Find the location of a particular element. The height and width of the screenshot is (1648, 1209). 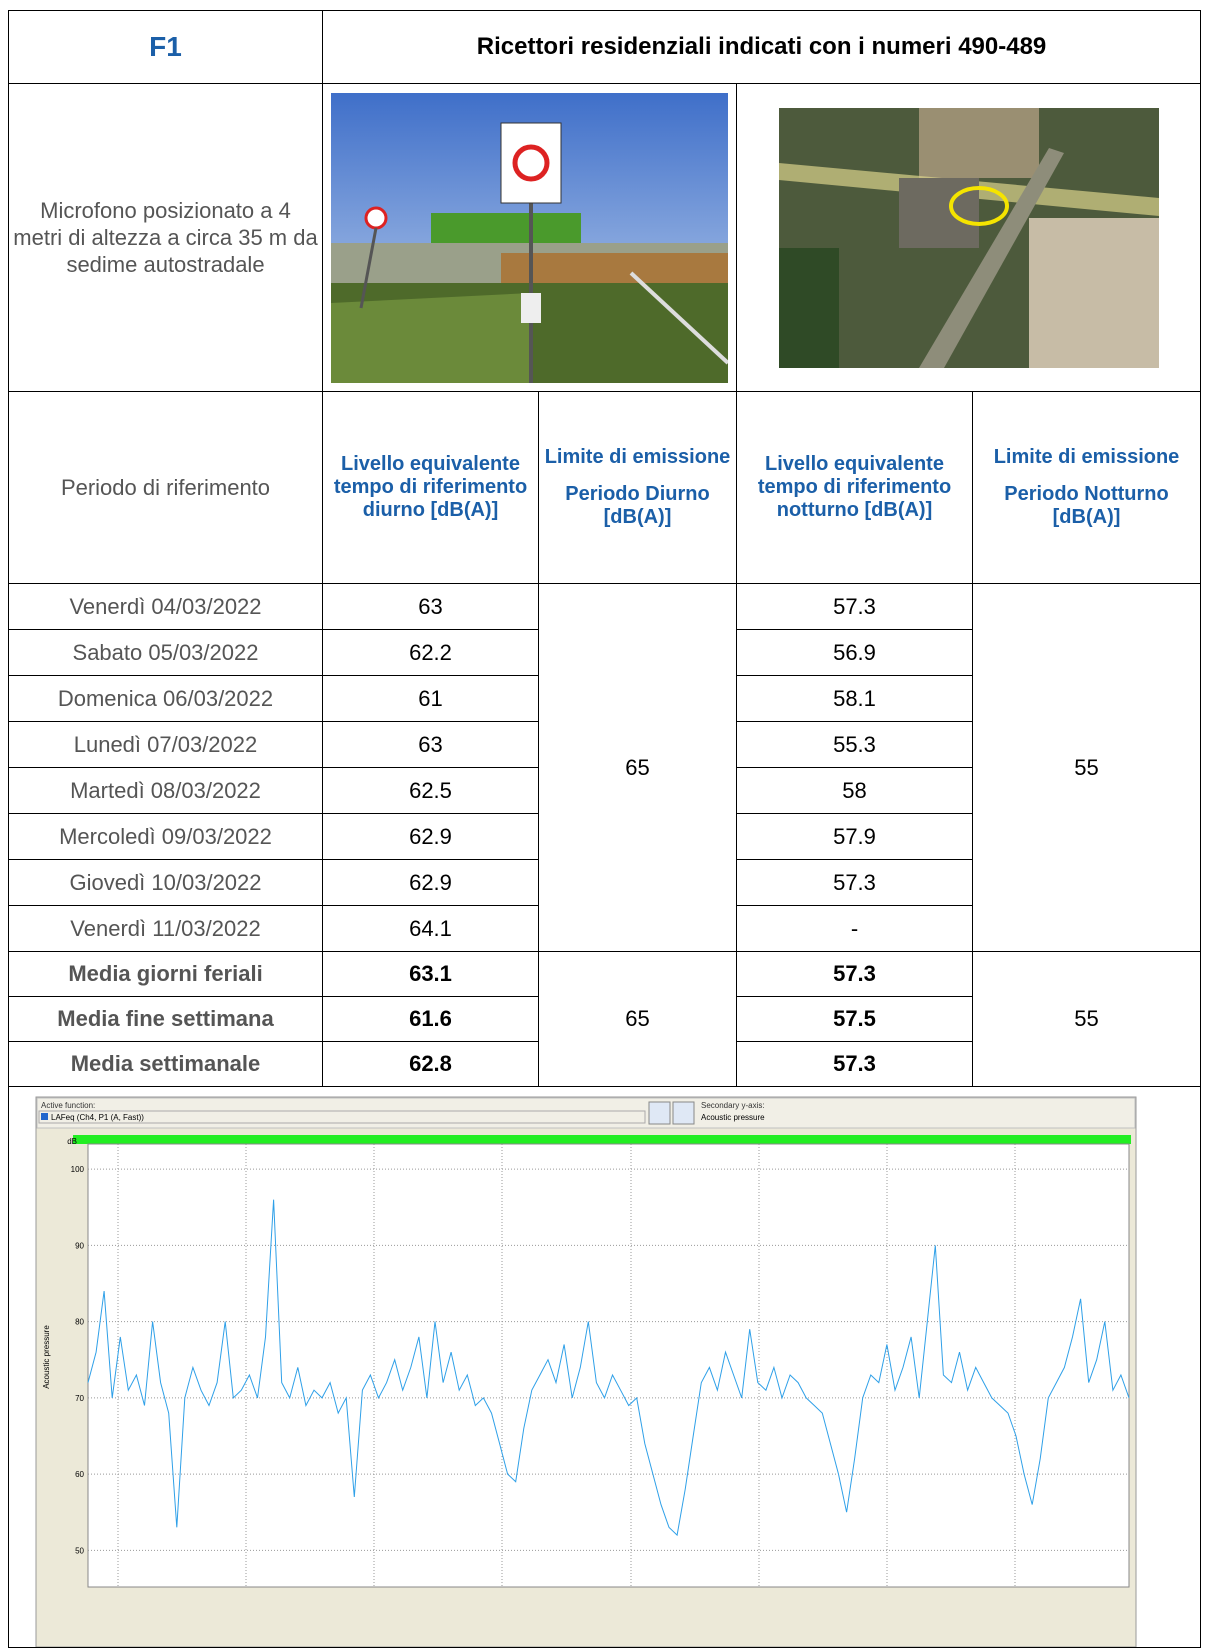

site-map is located at coordinates (968, 237).